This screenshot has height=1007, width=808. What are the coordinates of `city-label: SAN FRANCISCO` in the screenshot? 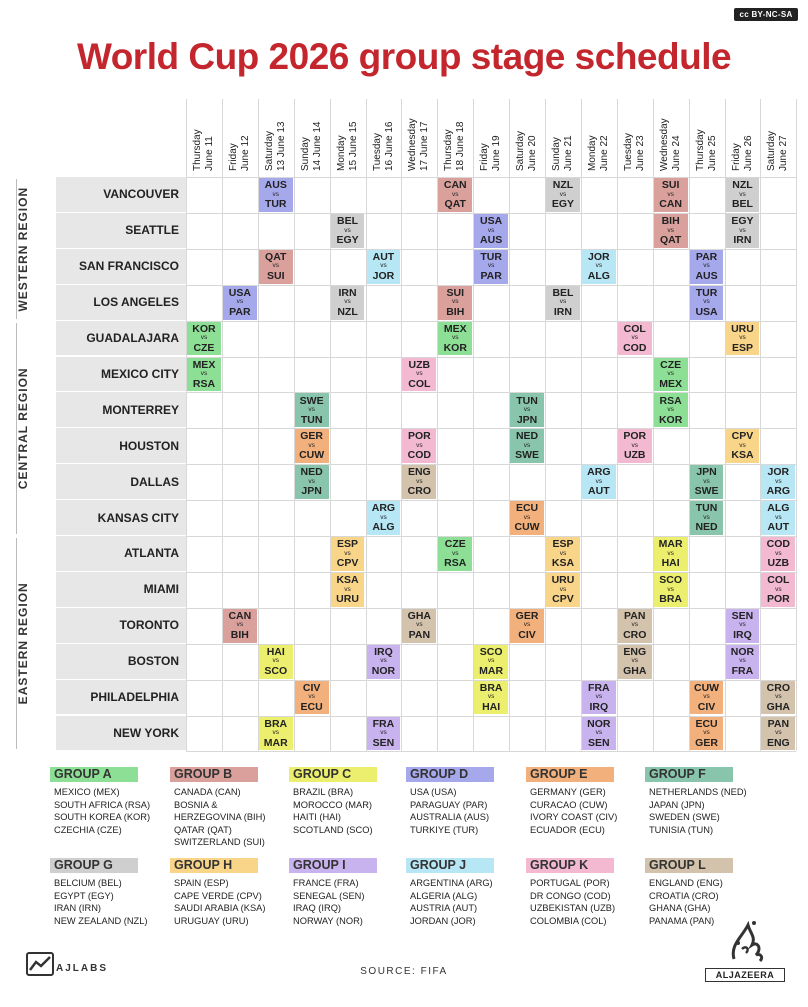 It's located at (121, 266).